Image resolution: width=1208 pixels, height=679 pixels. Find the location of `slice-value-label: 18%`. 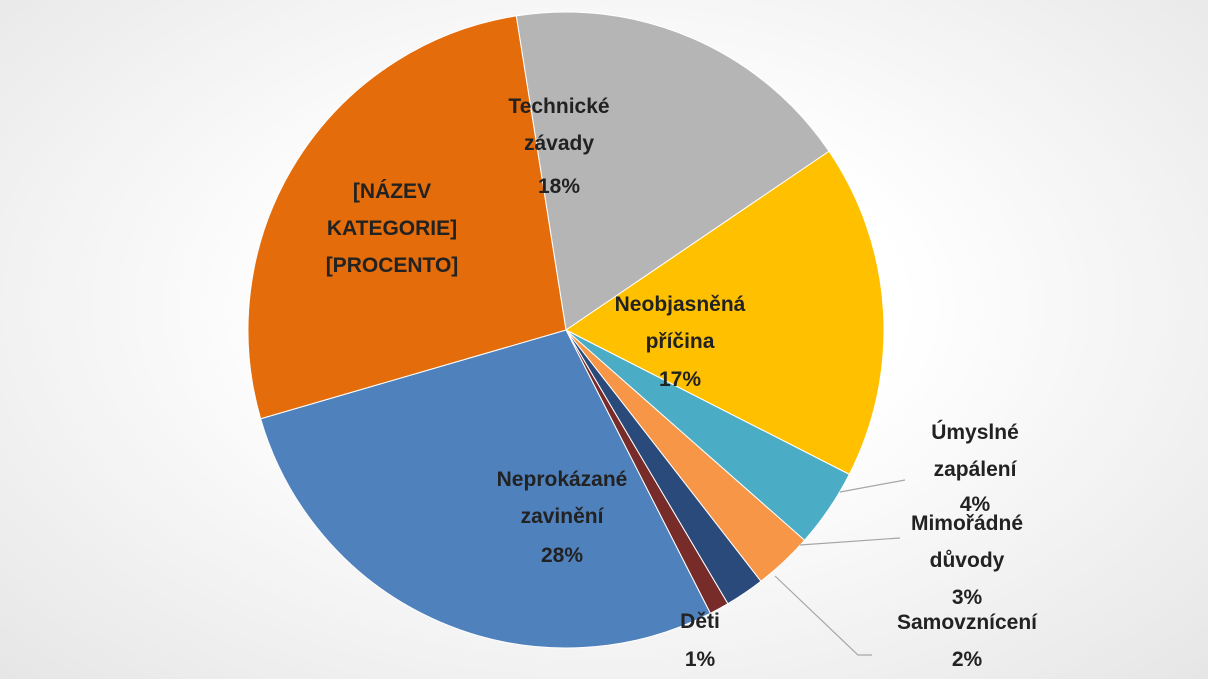

slice-value-label: 18% is located at coordinates (559, 186).